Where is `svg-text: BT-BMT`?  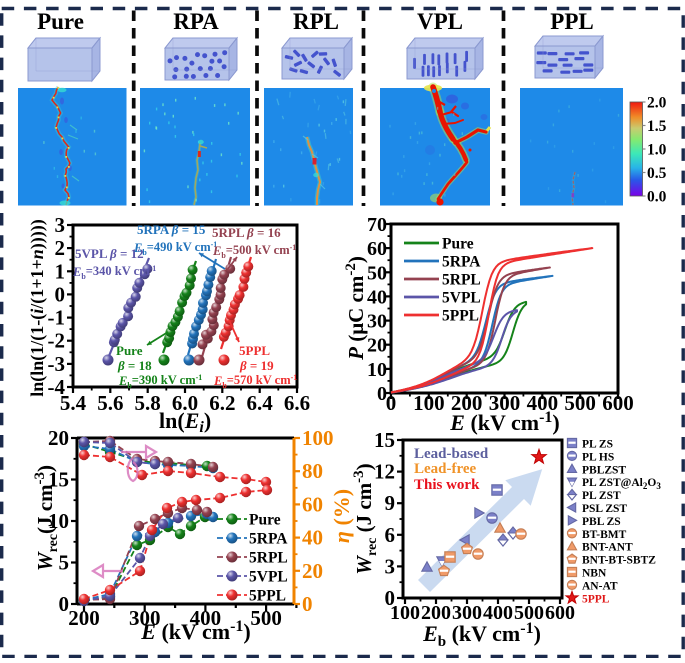 svg-text: BT-BMT is located at coordinates (604, 535).